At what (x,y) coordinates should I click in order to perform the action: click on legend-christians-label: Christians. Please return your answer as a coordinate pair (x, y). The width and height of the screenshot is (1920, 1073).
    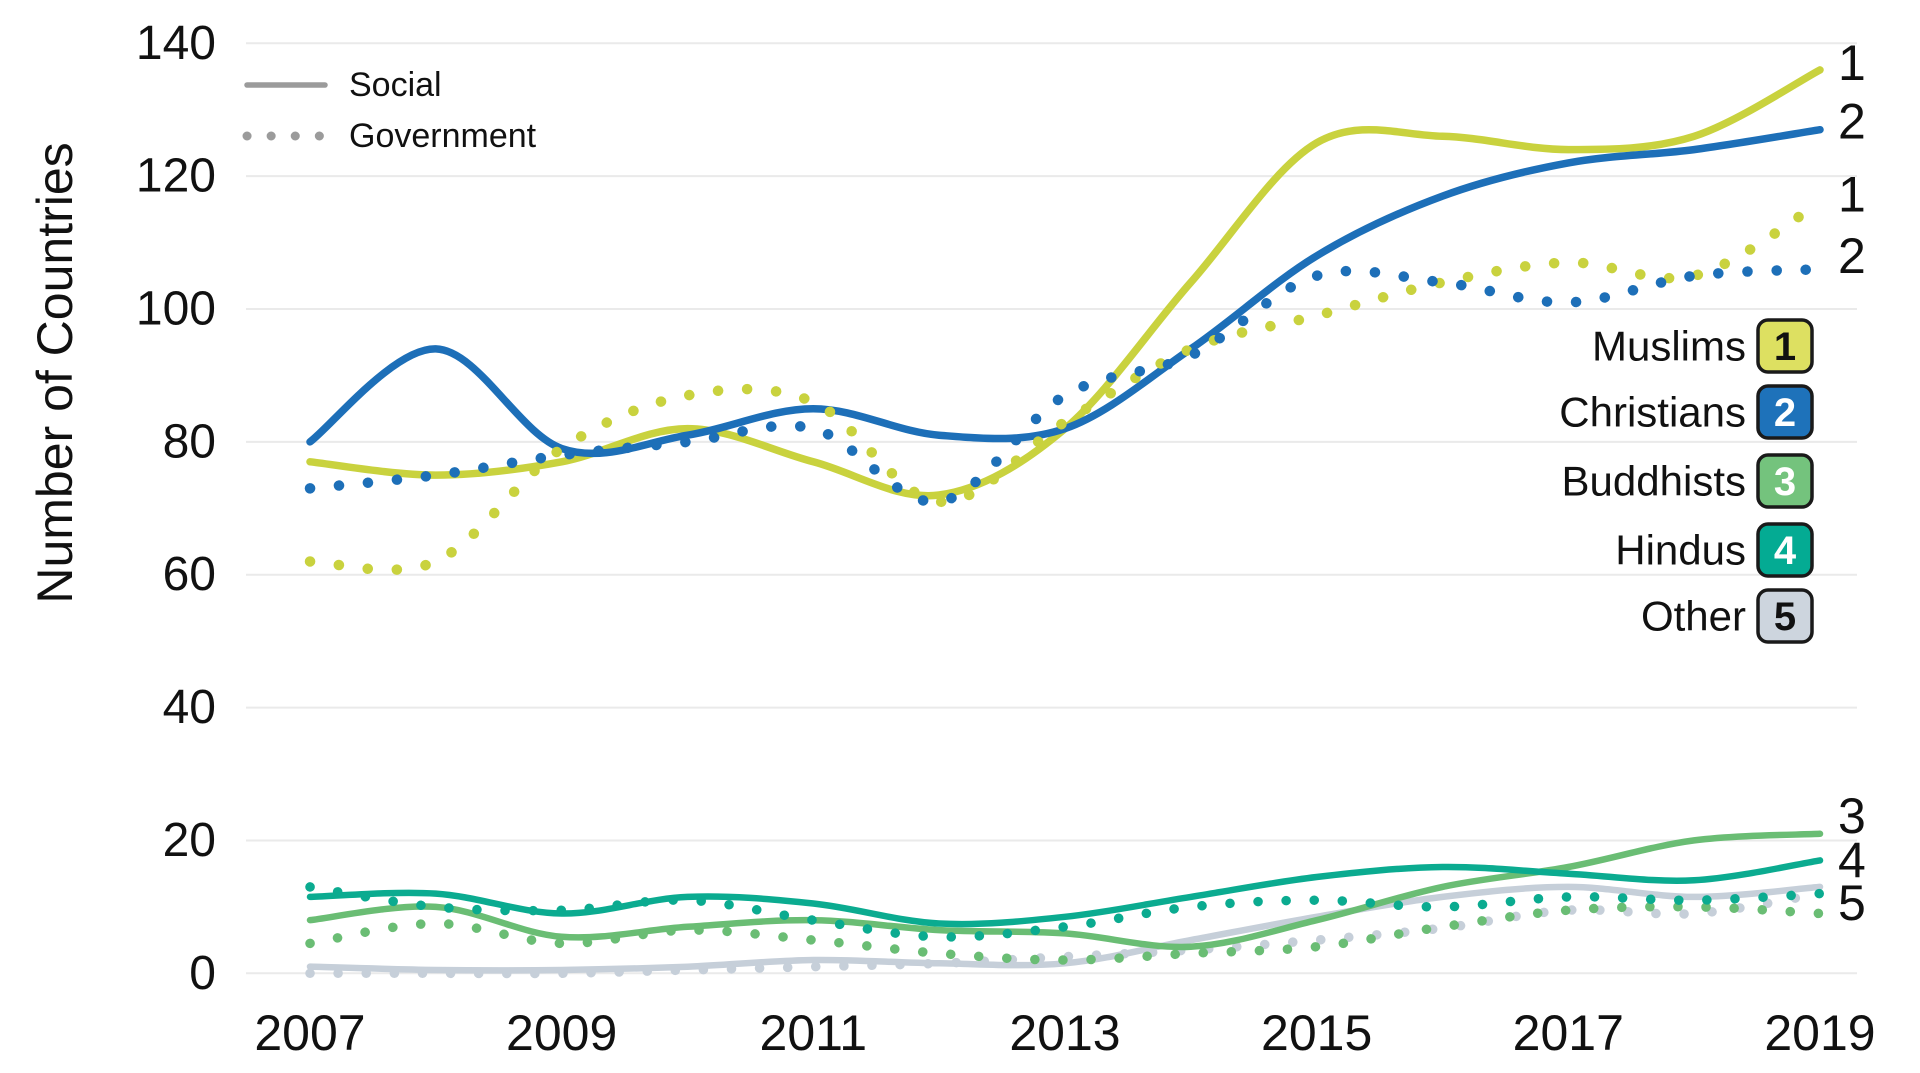
    Looking at the image, I should click on (1652, 412).